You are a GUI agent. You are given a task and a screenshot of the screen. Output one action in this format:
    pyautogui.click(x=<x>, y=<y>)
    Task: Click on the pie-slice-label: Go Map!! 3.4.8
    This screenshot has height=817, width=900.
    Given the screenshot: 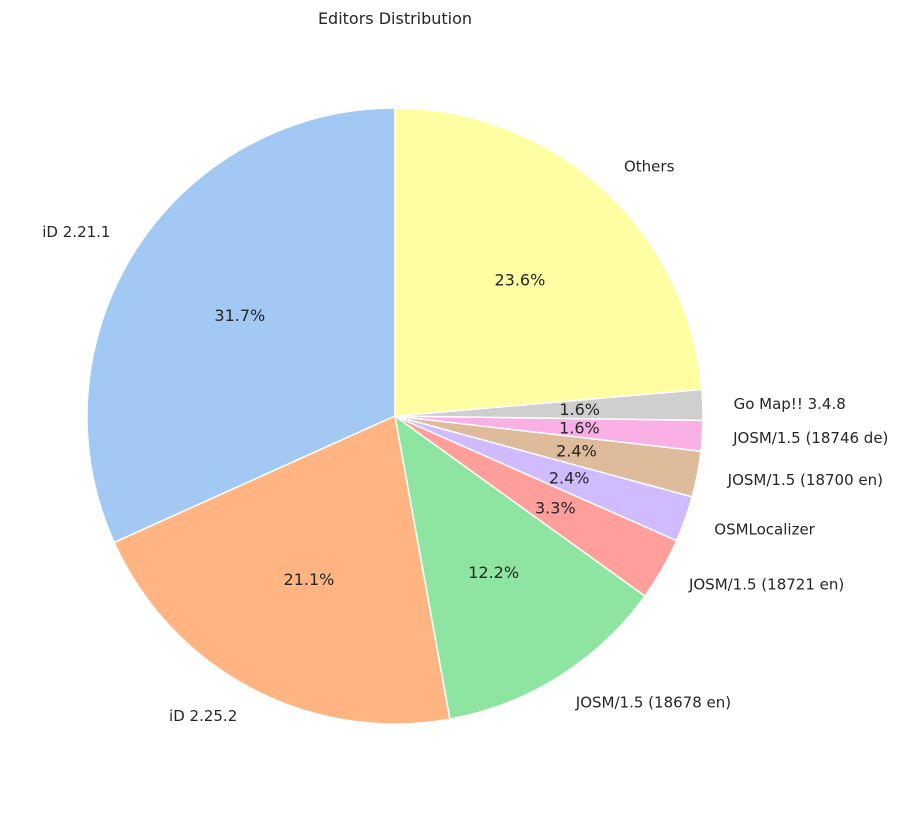 What is the action you would take?
    pyautogui.click(x=790, y=404)
    